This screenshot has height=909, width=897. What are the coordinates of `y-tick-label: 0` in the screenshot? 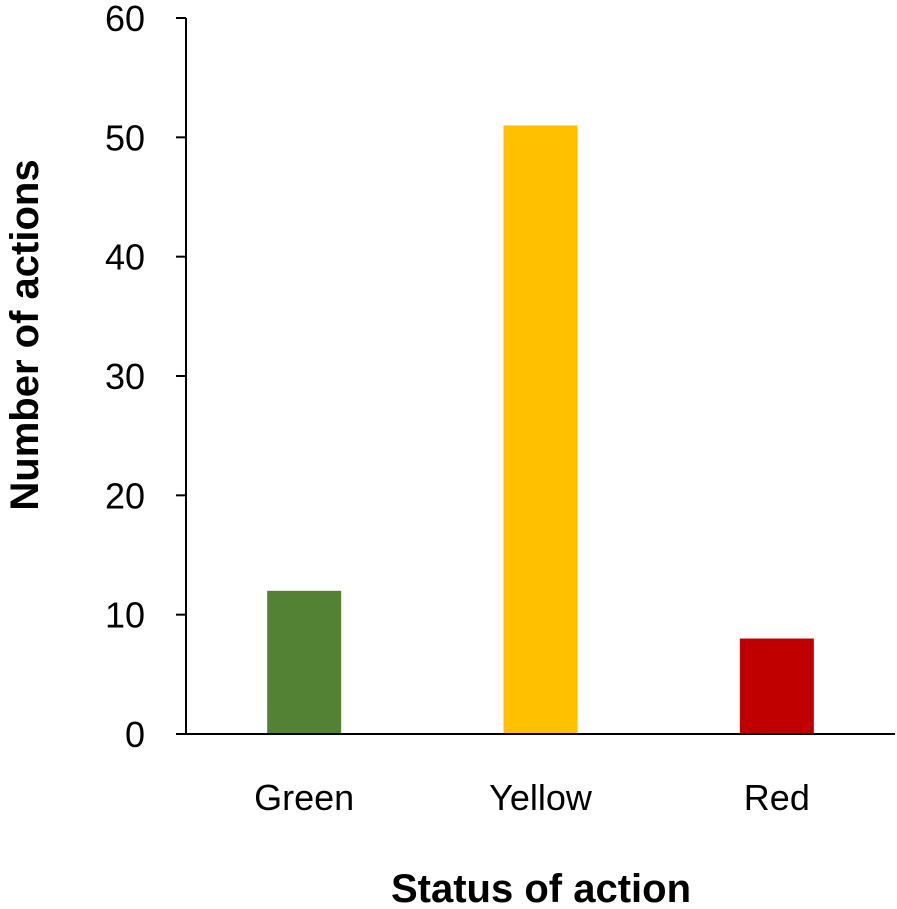 It's located at (135, 734).